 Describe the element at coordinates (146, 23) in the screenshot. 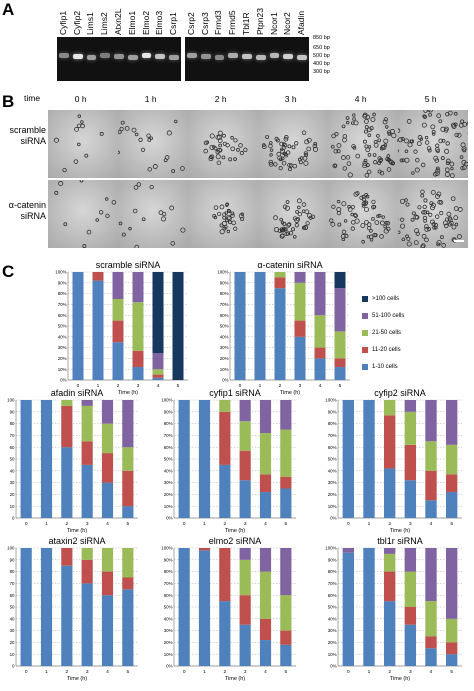

I see `lane-label: Elmo2` at that location.